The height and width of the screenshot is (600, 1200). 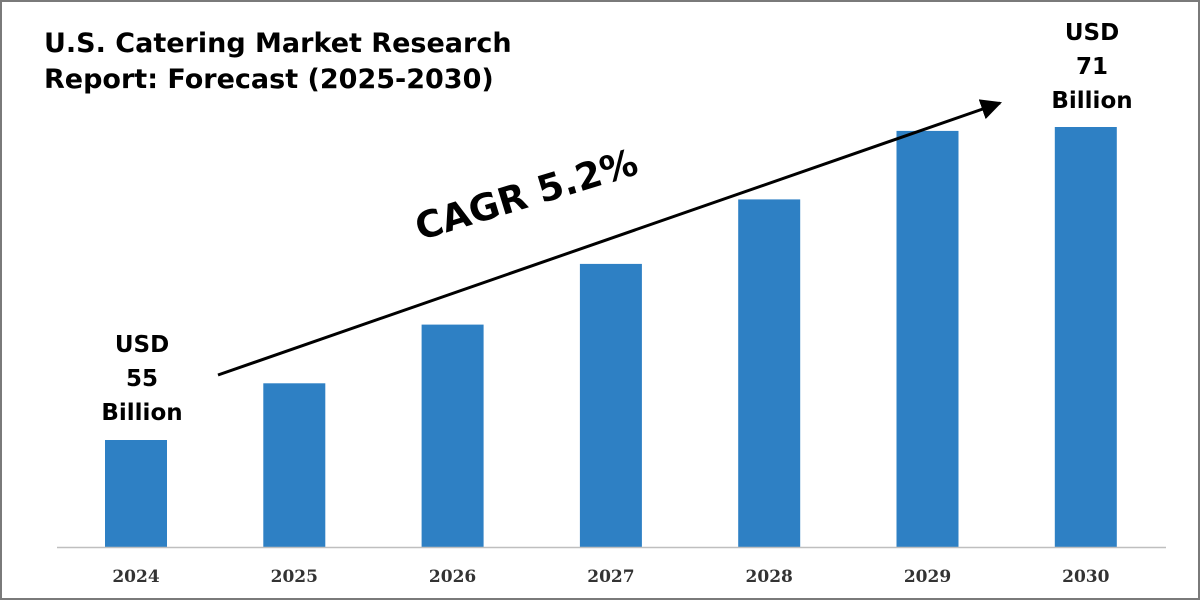 What do you see at coordinates (610, 405) in the screenshot?
I see `bar-2027` at bounding box center [610, 405].